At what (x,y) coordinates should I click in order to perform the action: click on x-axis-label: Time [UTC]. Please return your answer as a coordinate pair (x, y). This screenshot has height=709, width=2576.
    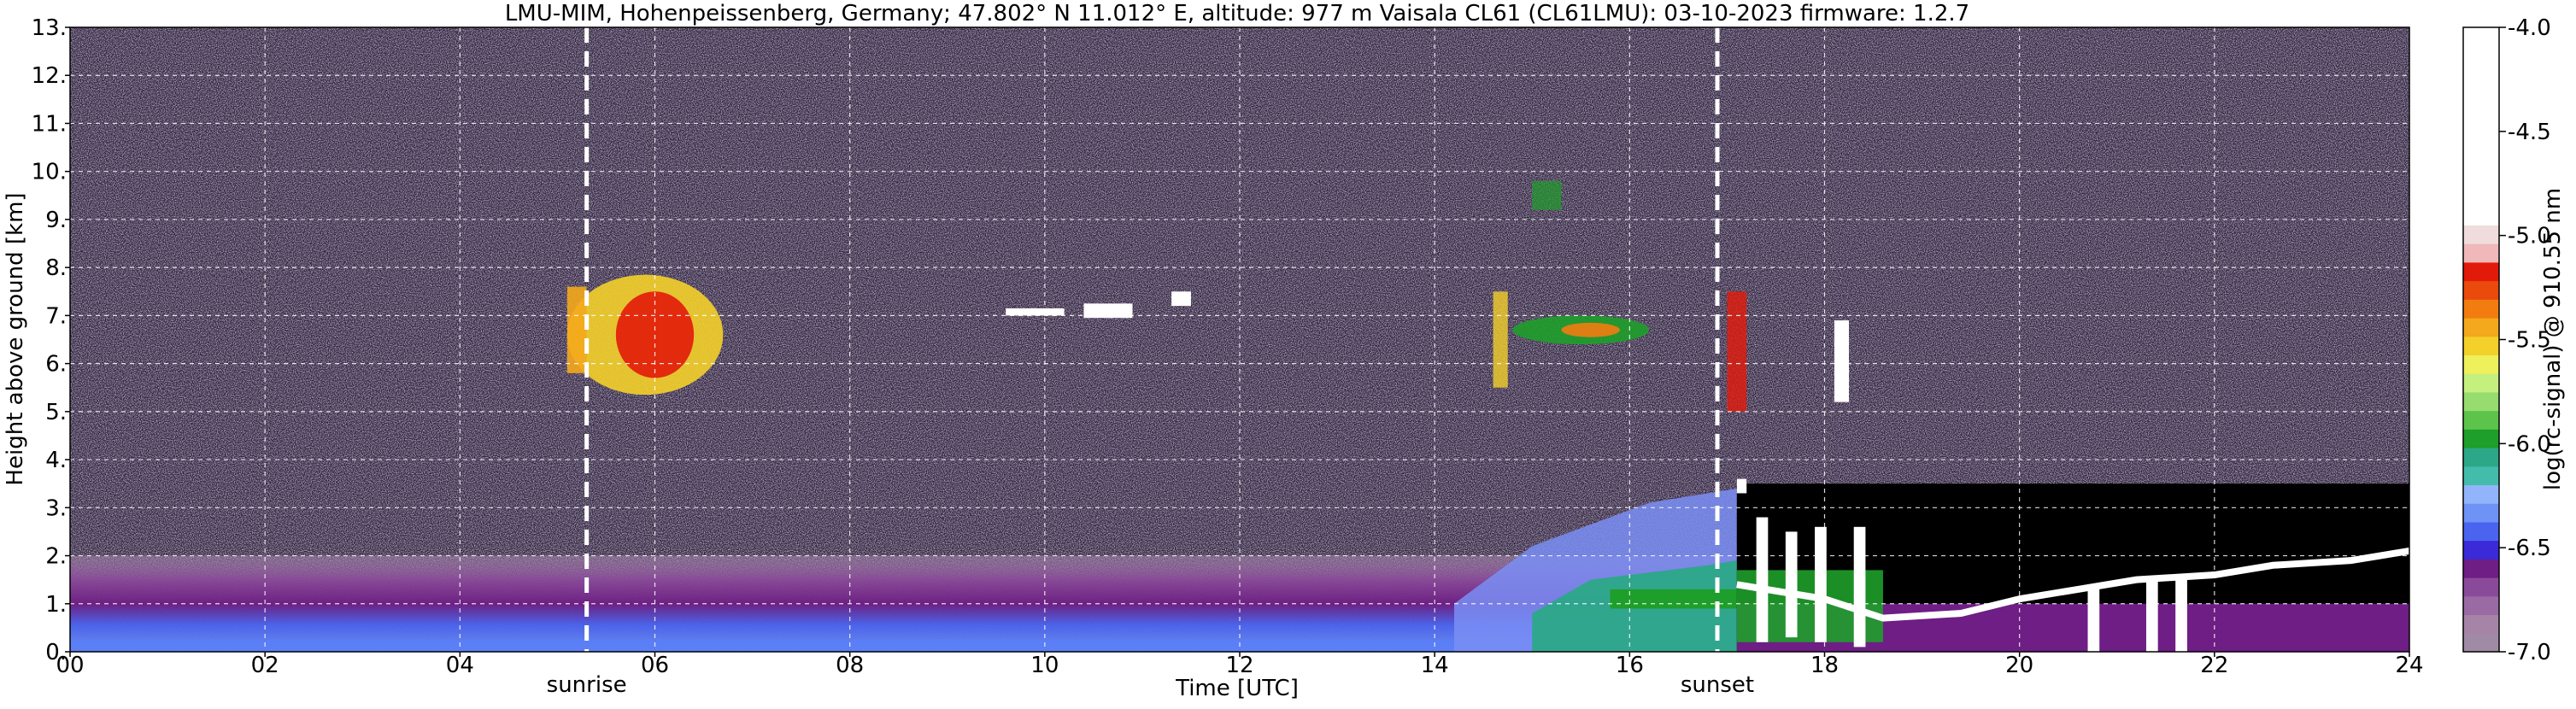
    Looking at the image, I should click on (1237, 689).